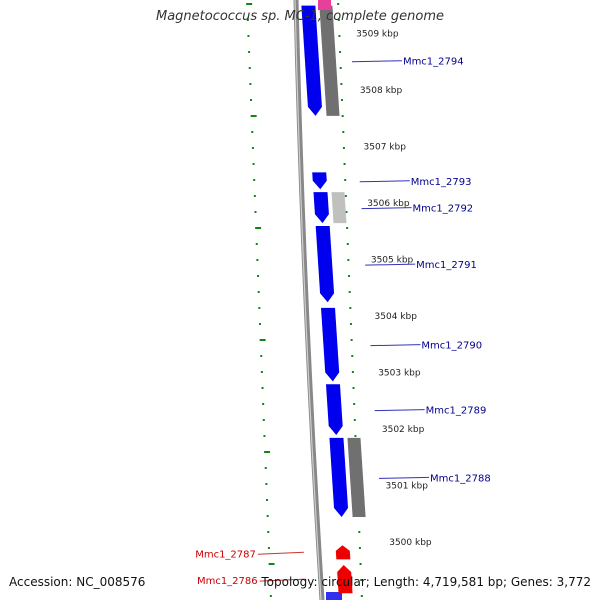  I want to click on gene-label-Mmc1_2792: Mmc1_2792, so click(442, 209).